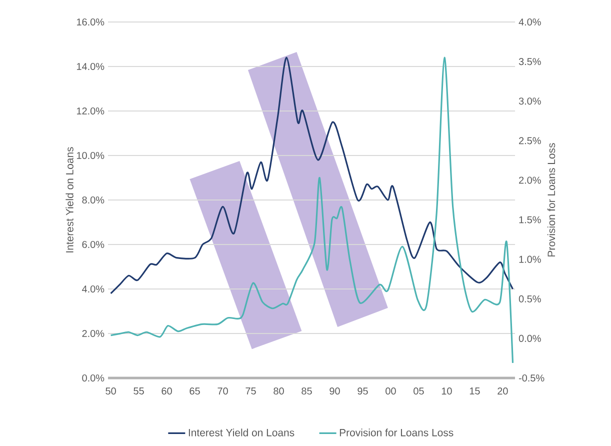 This screenshot has width=611, height=446. I want to click on y2-tick-label: 2.0%, so click(530, 180).